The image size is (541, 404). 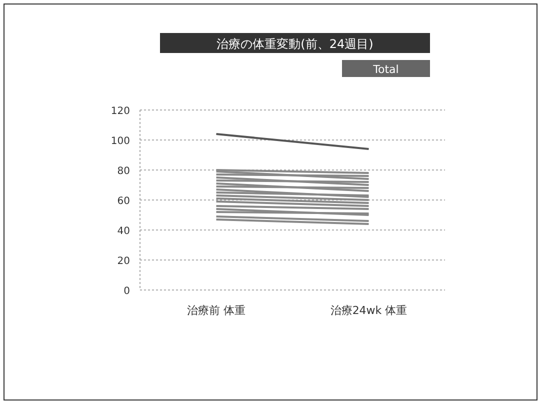 I want to click on y-tick-label: 40, so click(x=123, y=231).